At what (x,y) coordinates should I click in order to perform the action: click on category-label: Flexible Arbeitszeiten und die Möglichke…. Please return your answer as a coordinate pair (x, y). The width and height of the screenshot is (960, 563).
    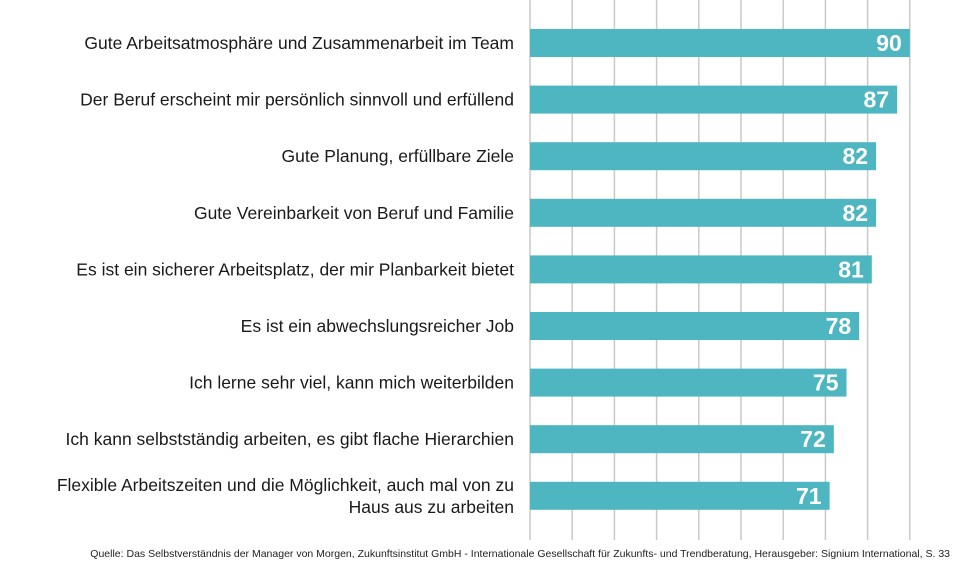
    Looking at the image, I should click on (285, 496).